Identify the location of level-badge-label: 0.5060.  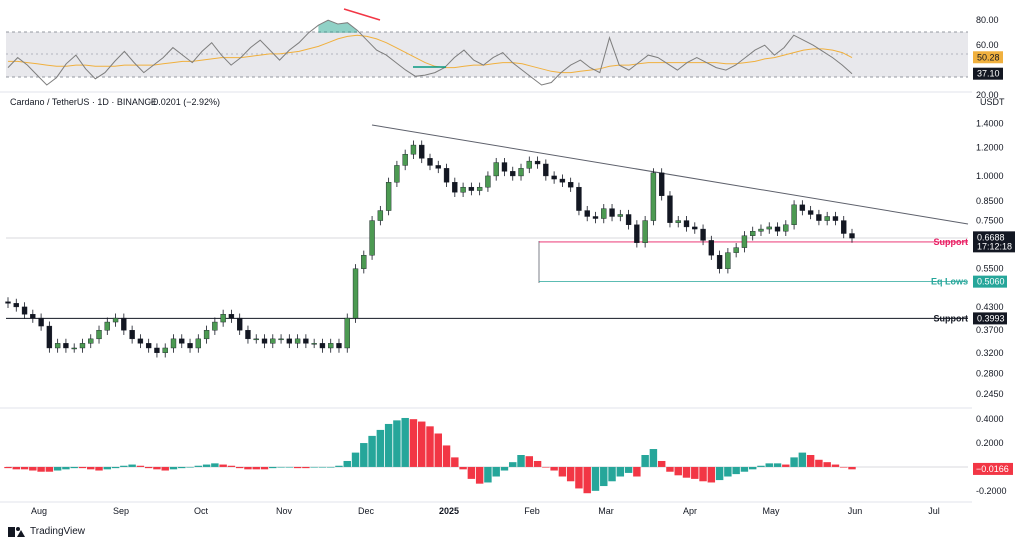
(991, 282).